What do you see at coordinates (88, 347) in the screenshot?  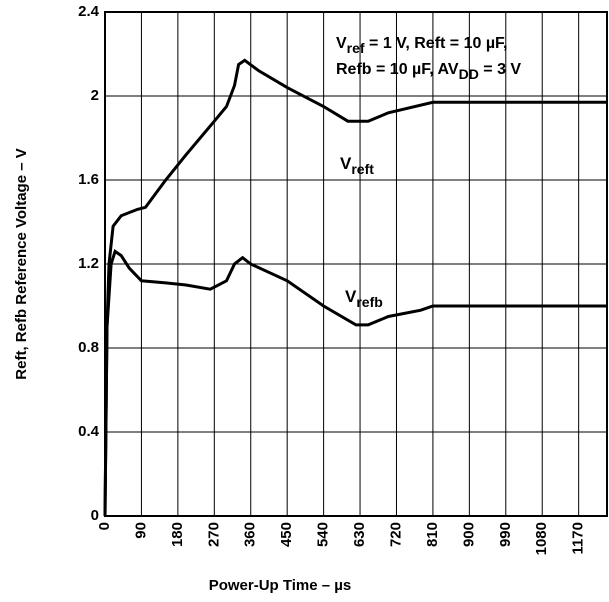 I see `y-tick-label: 0.8` at bounding box center [88, 347].